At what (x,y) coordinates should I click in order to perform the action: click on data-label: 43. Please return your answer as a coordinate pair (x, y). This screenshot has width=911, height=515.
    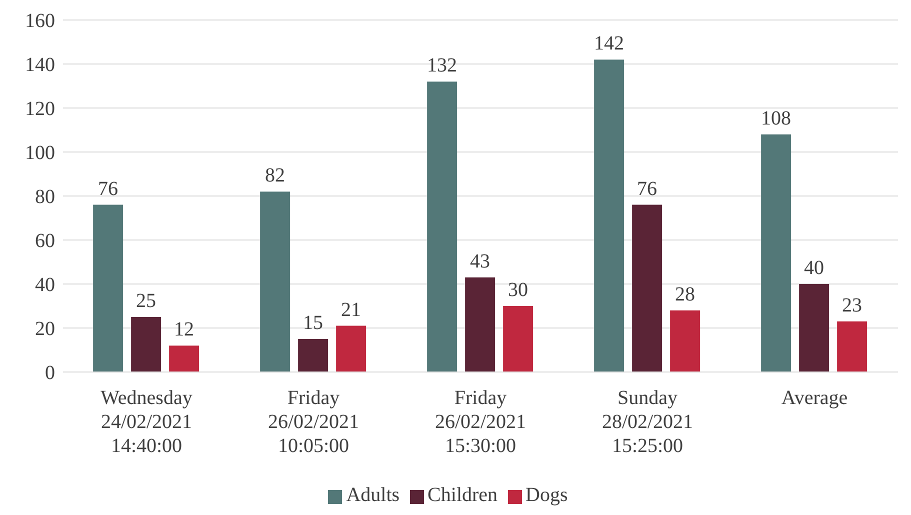
    Looking at the image, I should click on (480, 261).